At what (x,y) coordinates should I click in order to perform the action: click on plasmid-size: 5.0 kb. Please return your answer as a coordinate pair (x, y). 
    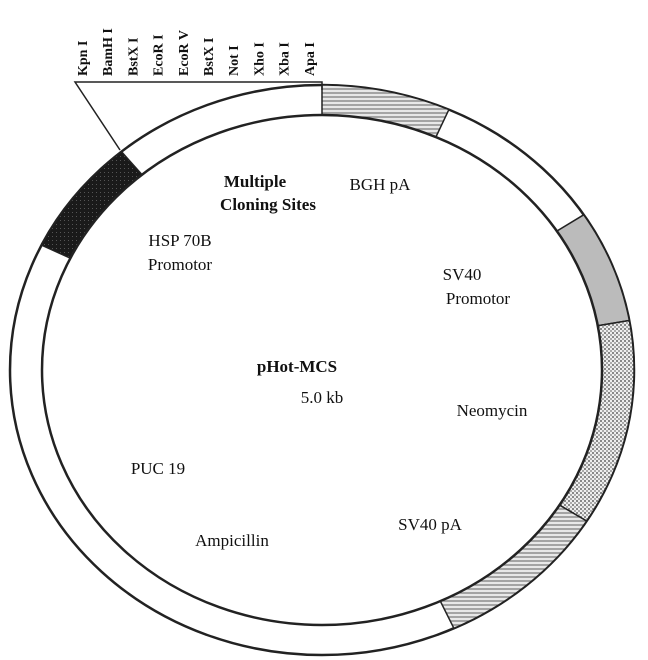
    Looking at the image, I should click on (322, 397).